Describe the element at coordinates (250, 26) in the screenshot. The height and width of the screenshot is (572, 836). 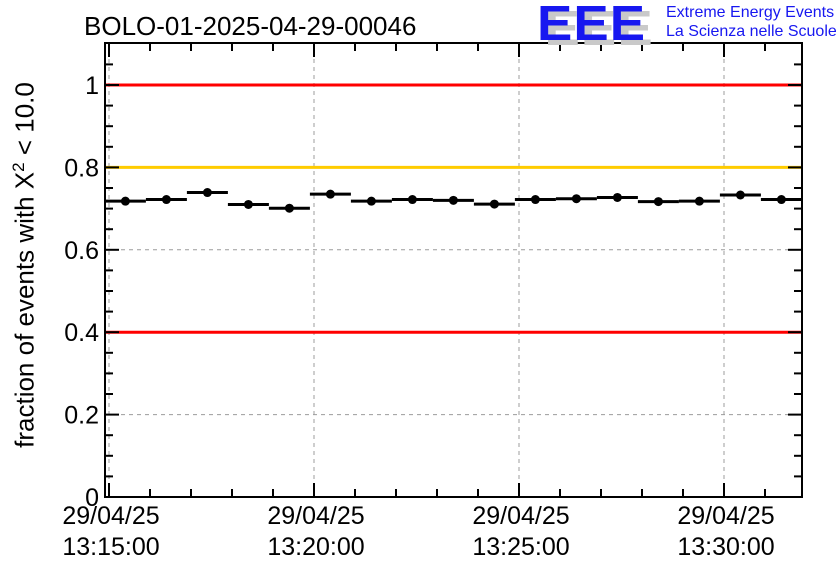
I see `plot-title: BOLO-01-2025-04-29-00046` at that location.